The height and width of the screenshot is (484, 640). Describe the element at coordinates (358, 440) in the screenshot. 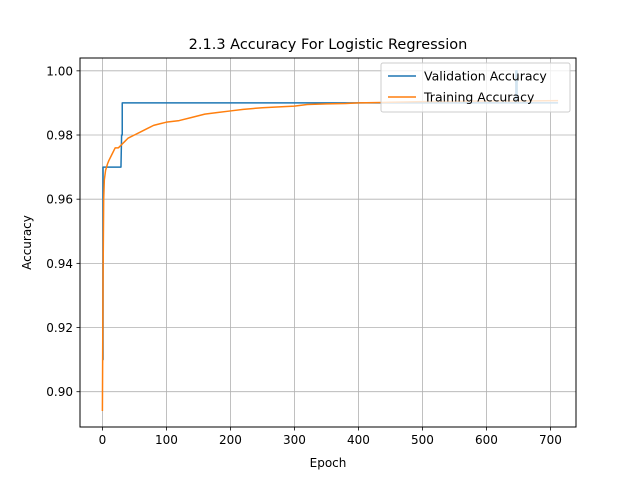

I see `x-tick-label: 400` at that location.